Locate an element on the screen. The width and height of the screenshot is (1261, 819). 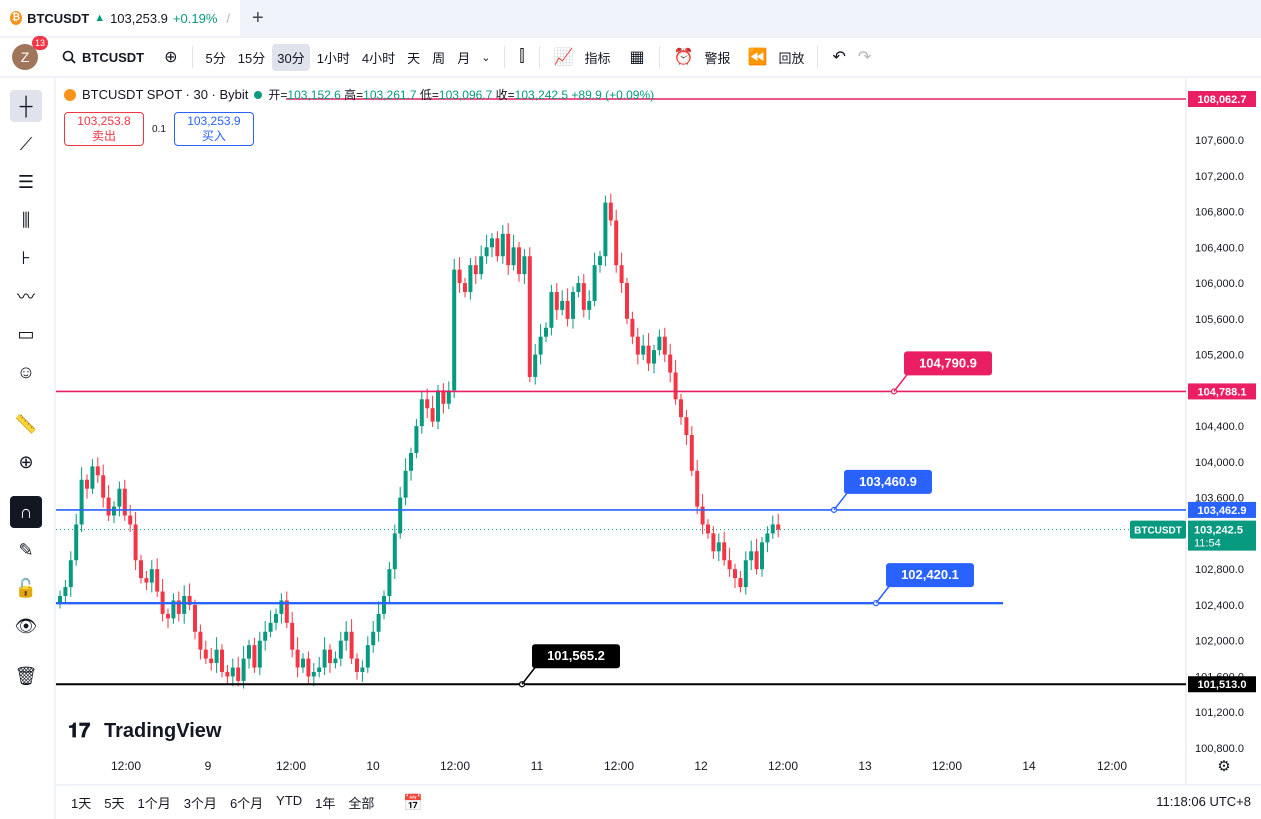
interval-button: 天 is located at coordinates (414, 58).